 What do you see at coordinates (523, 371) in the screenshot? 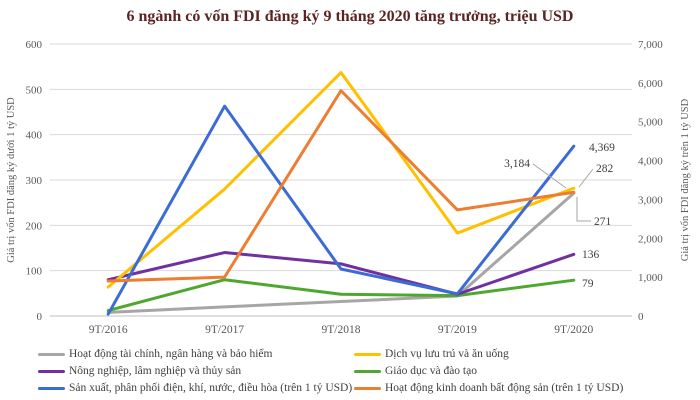
I see `legend-item: Giáo dục và đào tạo` at bounding box center [523, 371].